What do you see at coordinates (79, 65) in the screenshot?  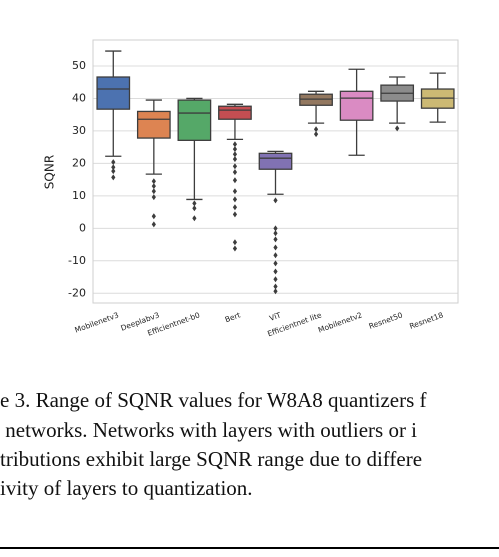 I see `y-tick-label: 50` at bounding box center [79, 65].